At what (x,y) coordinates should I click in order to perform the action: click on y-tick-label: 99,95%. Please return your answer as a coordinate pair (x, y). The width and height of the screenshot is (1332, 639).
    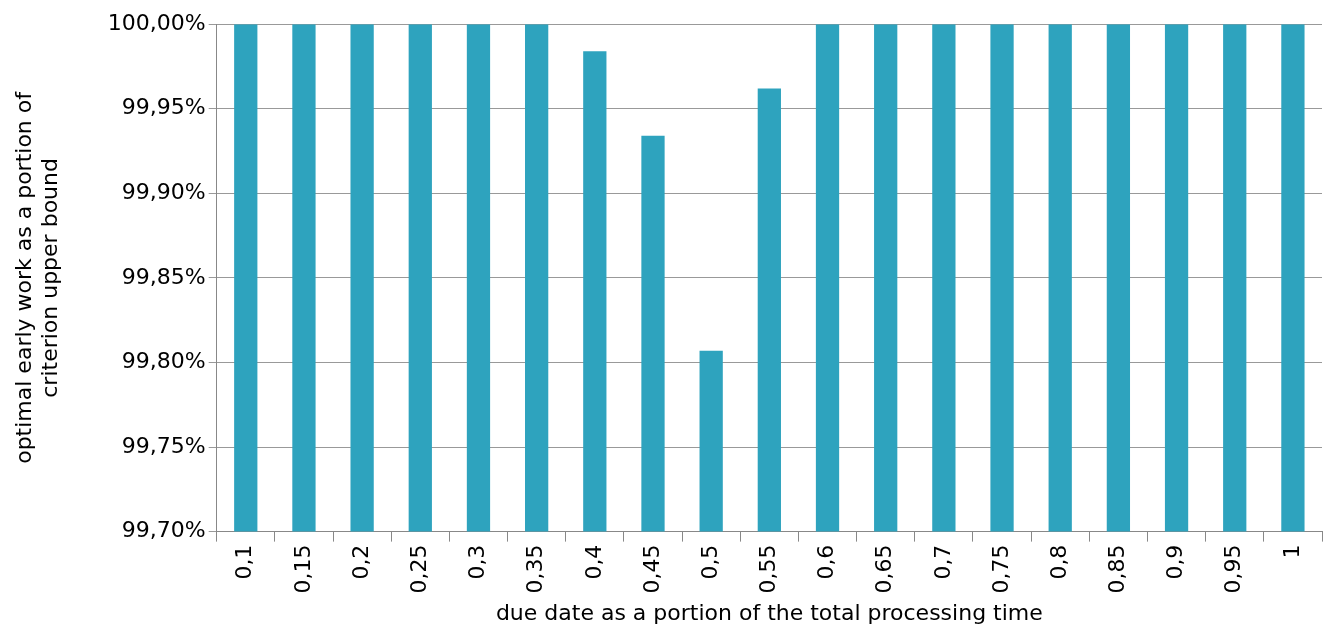
    Looking at the image, I should click on (163, 107).